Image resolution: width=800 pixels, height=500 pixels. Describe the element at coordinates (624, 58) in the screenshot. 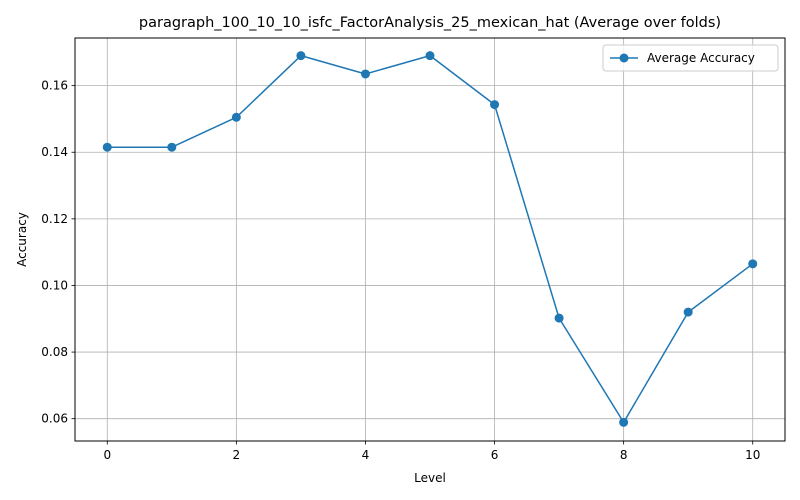

I see `legend-marker-swatch` at that location.